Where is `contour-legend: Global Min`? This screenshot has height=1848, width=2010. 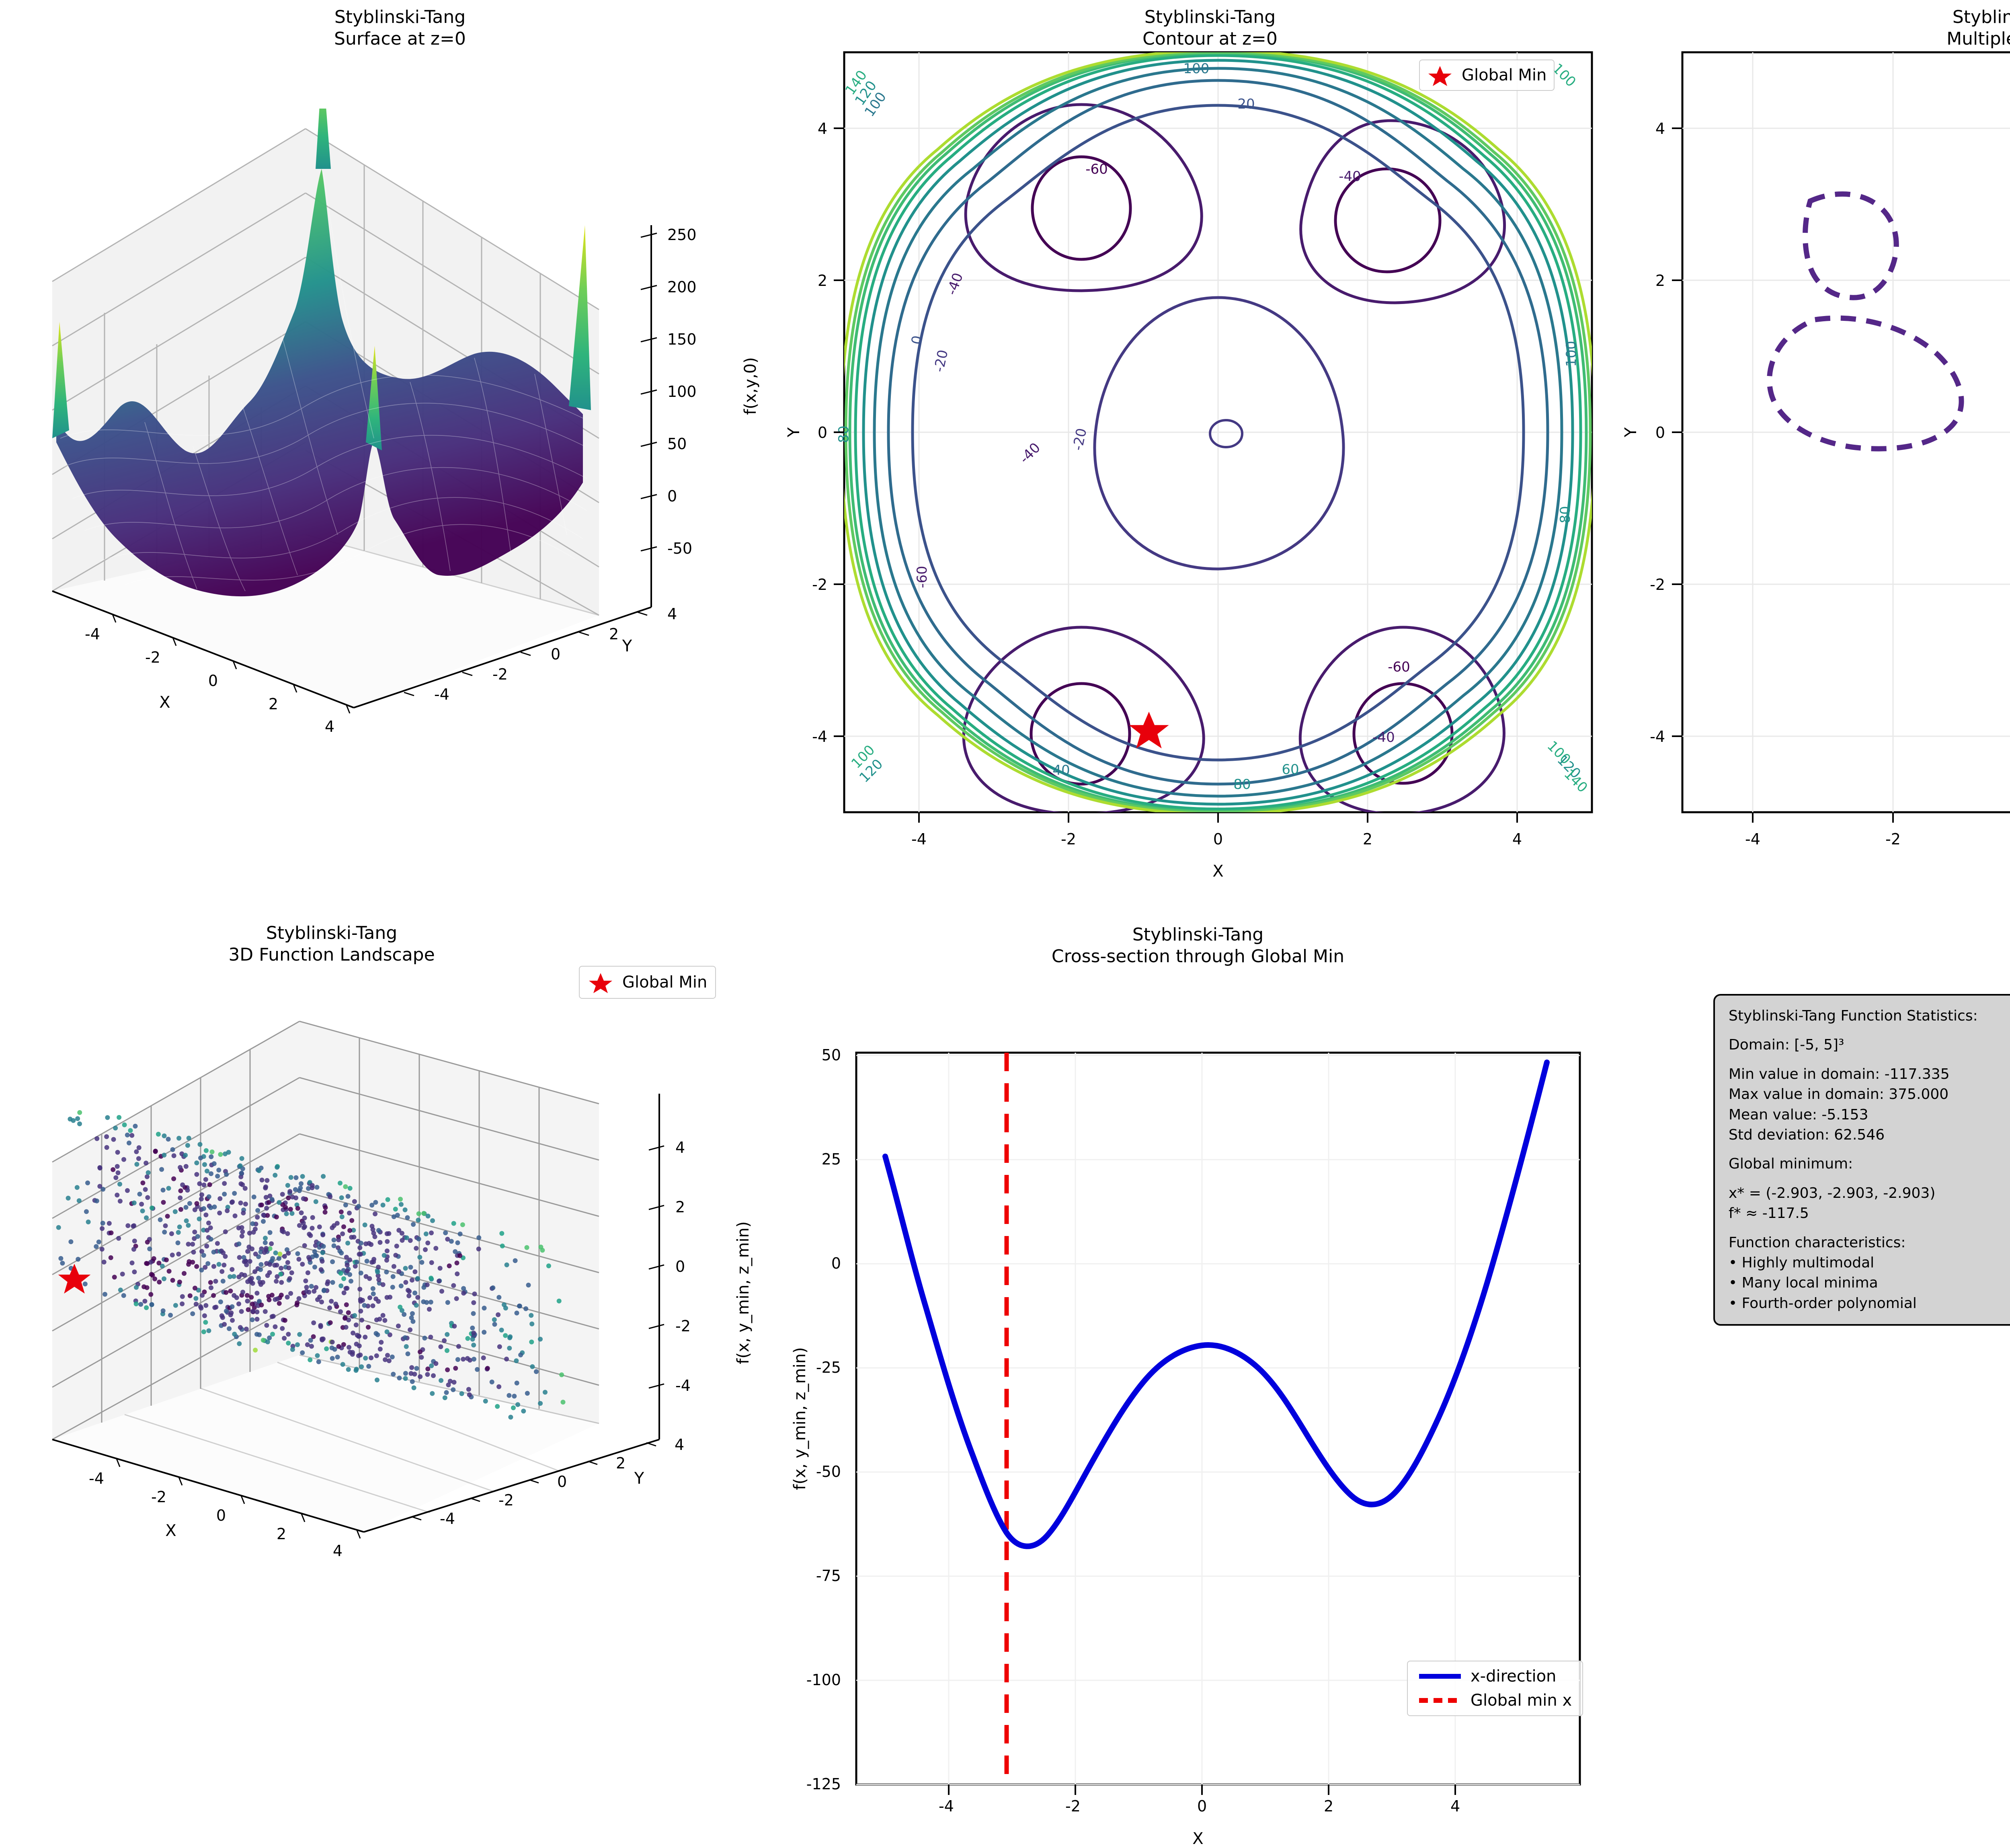
contour-legend: Global Min is located at coordinates (1487, 75).